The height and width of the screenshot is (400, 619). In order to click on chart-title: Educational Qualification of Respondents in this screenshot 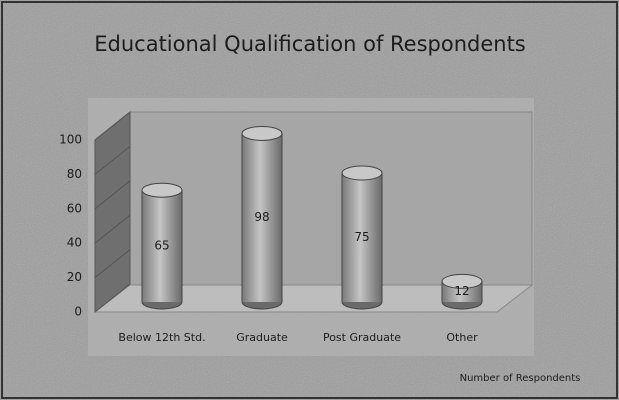, I will do `click(310, 44)`.